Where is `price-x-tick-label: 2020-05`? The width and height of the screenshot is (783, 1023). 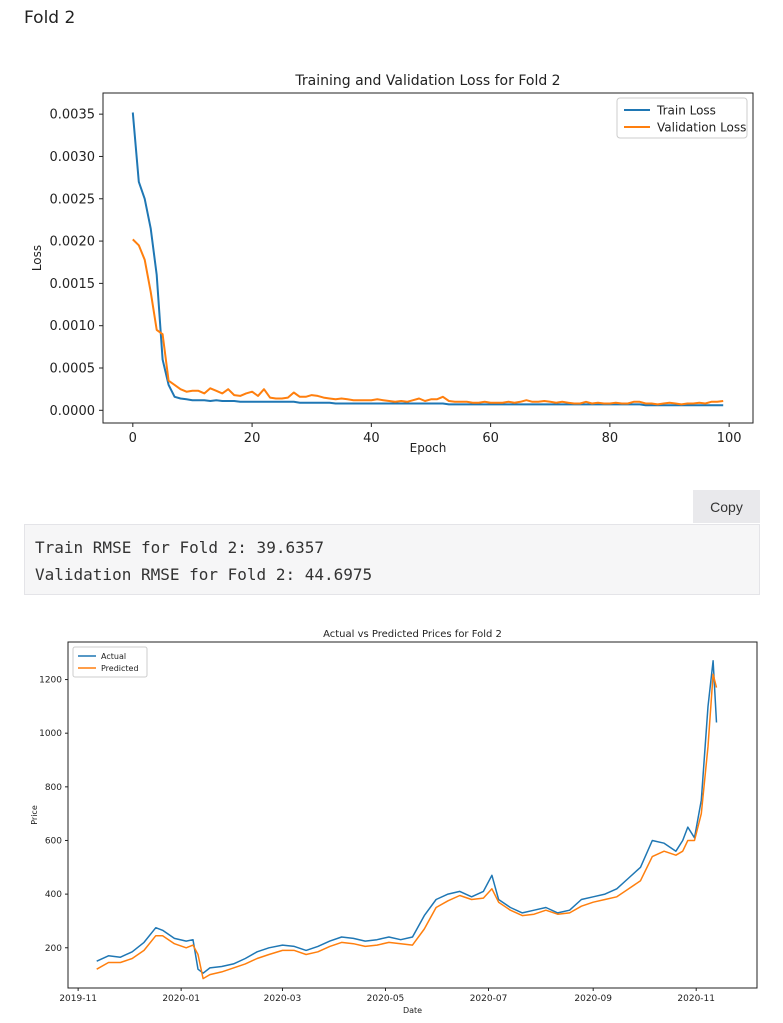 price-x-tick-label: 2020-05 is located at coordinates (386, 999).